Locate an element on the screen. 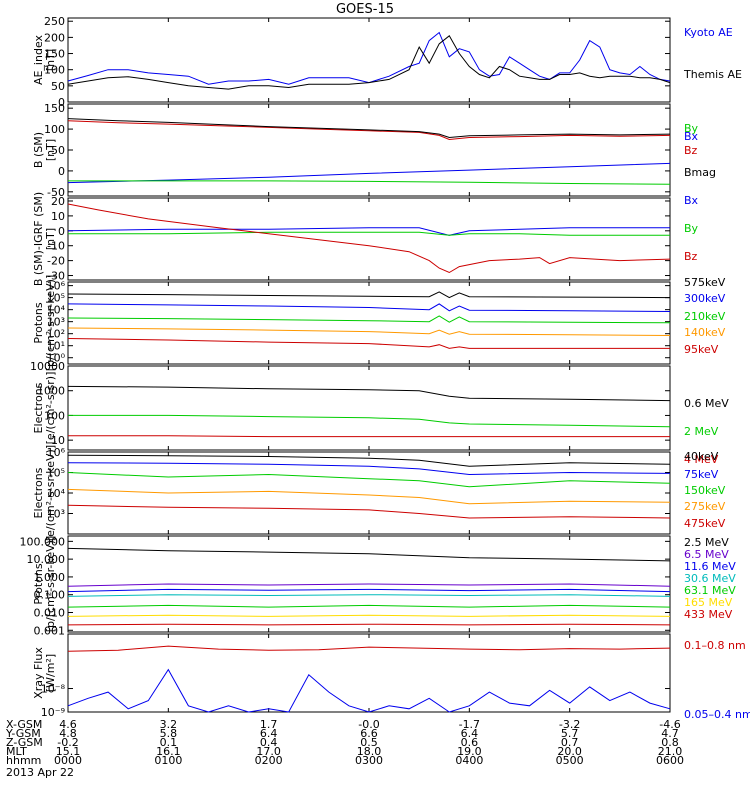  ephemeris-value: 5.8 is located at coordinates (169, 733).